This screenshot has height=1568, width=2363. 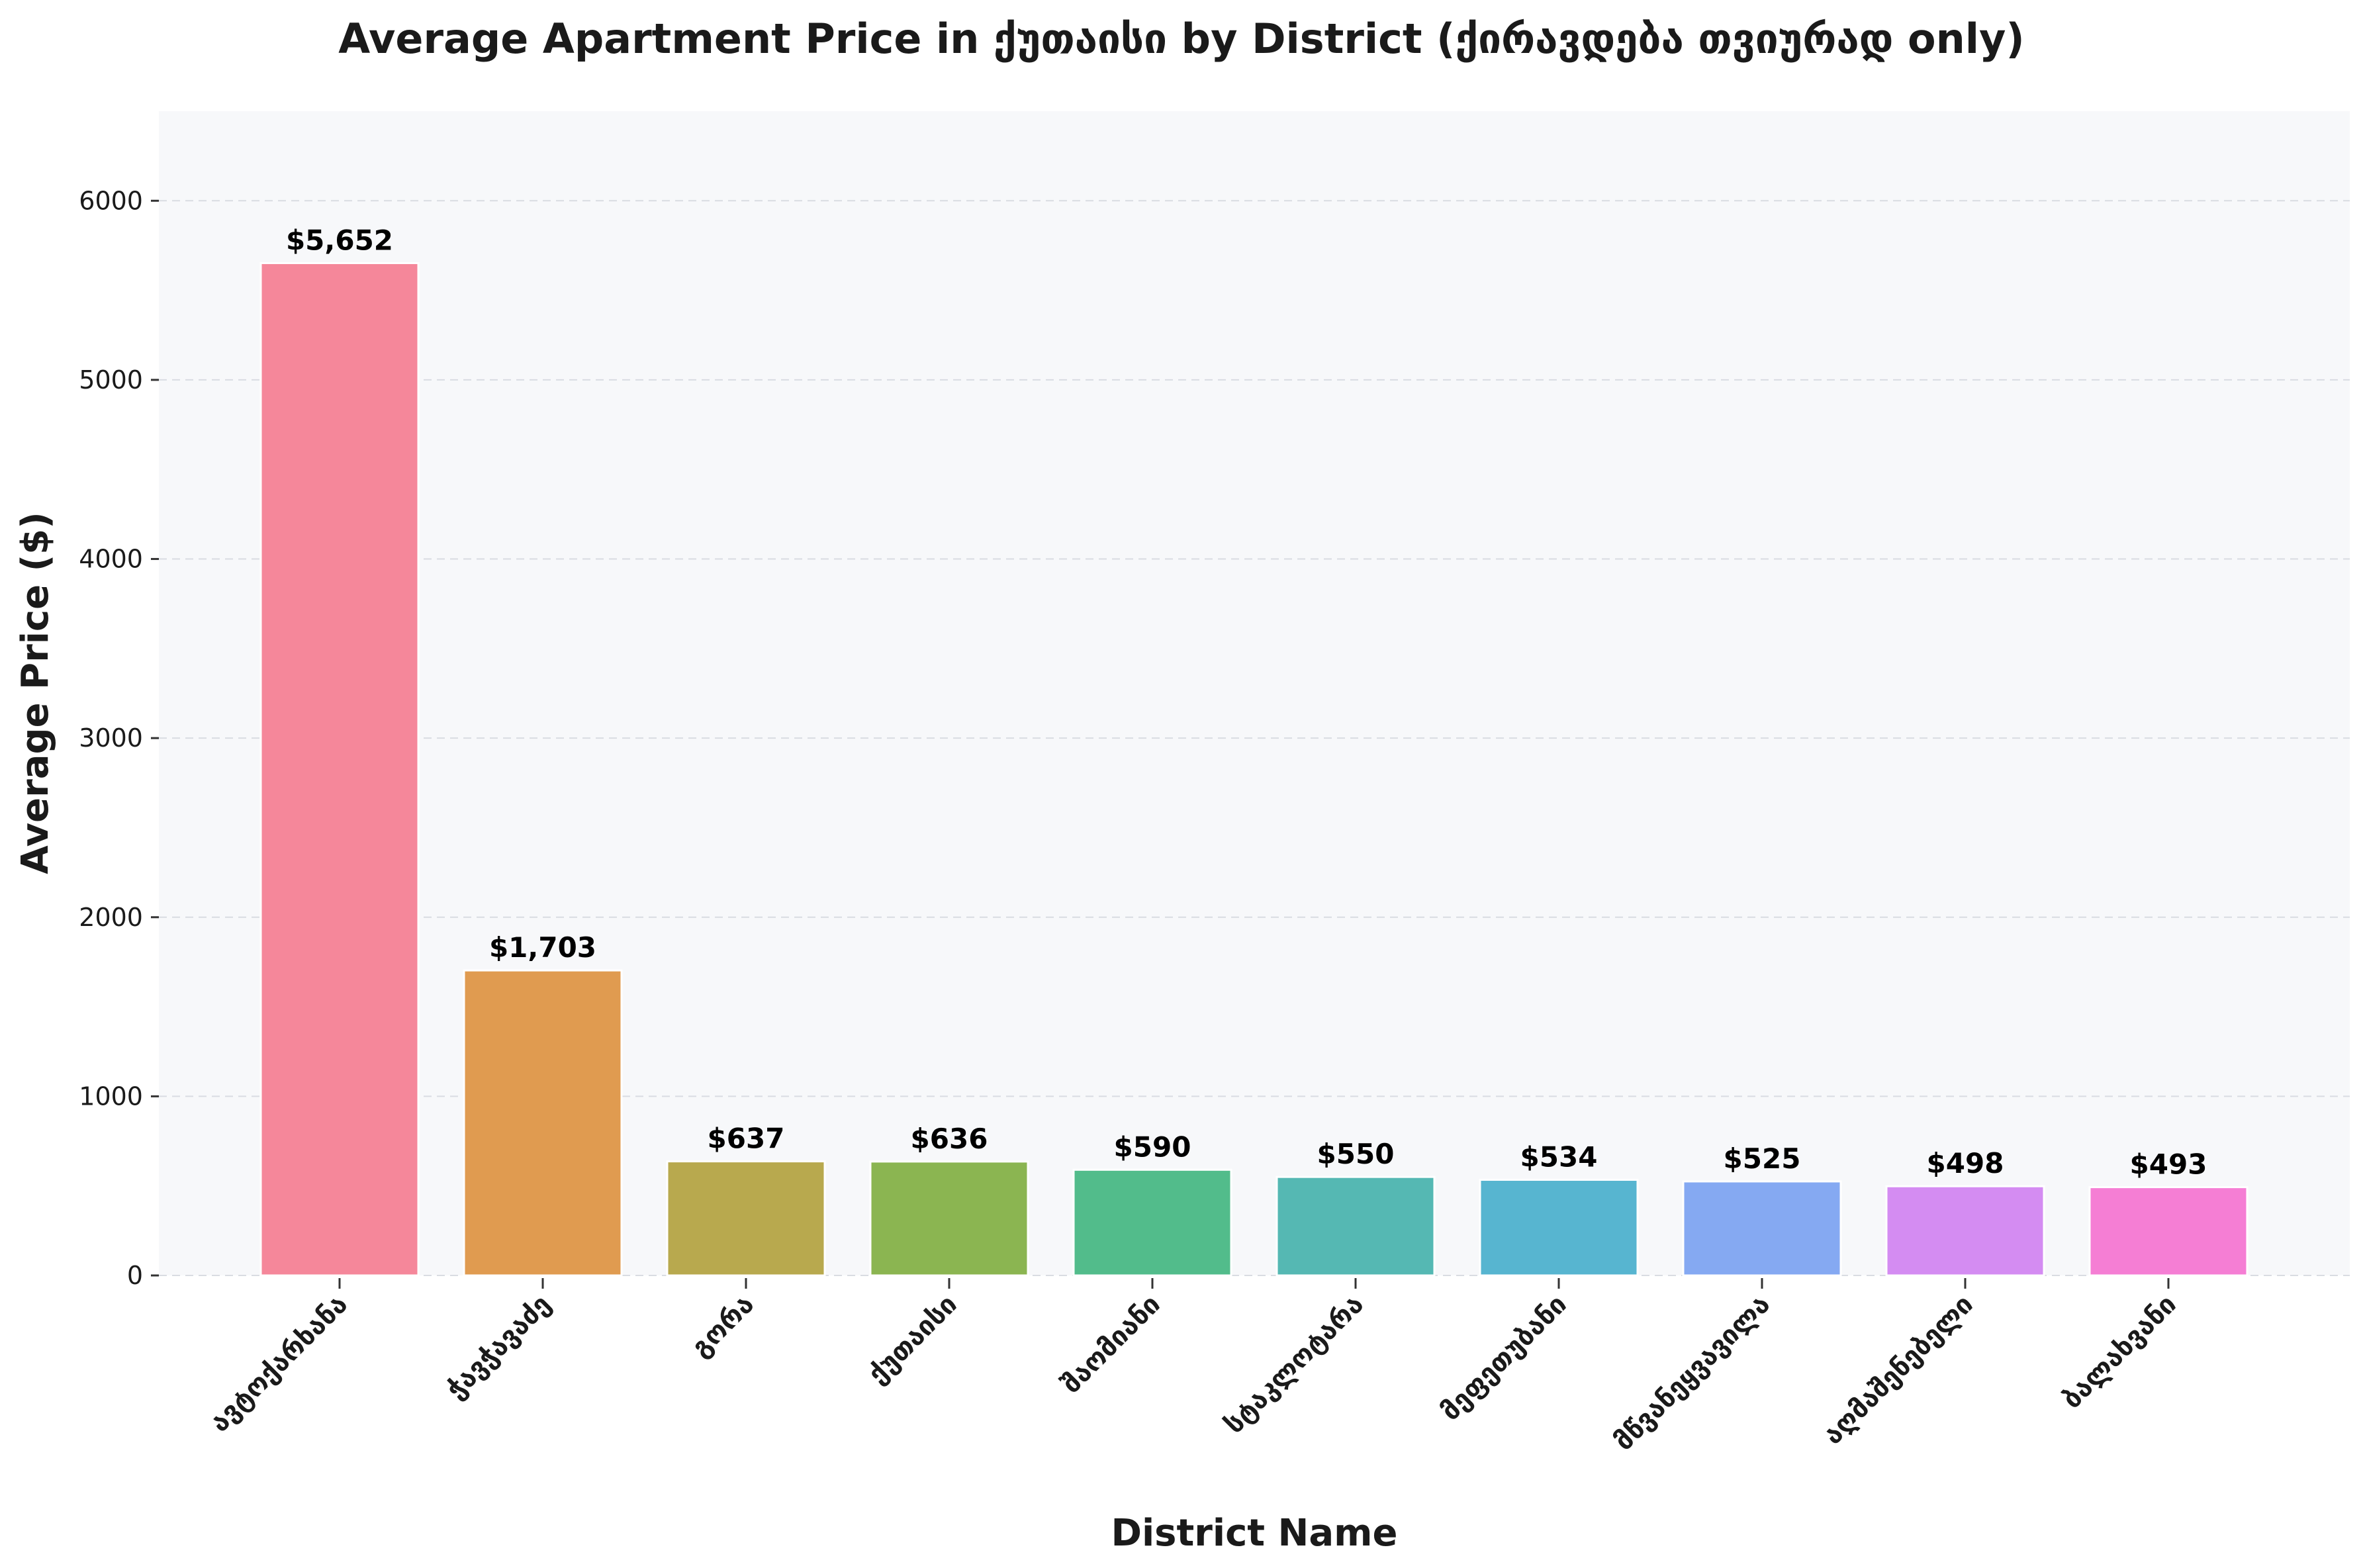 What do you see at coordinates (2168, 1164) in the screenshot?
I see `value-label: $493` at bounding box center [2168, 1164].